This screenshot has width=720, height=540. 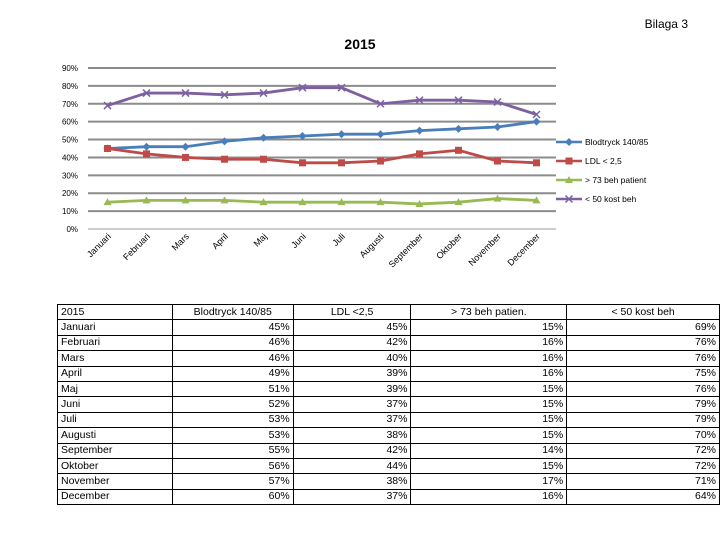 I want to click on x-tick-label: Augusti, so click(x=372, y=245).